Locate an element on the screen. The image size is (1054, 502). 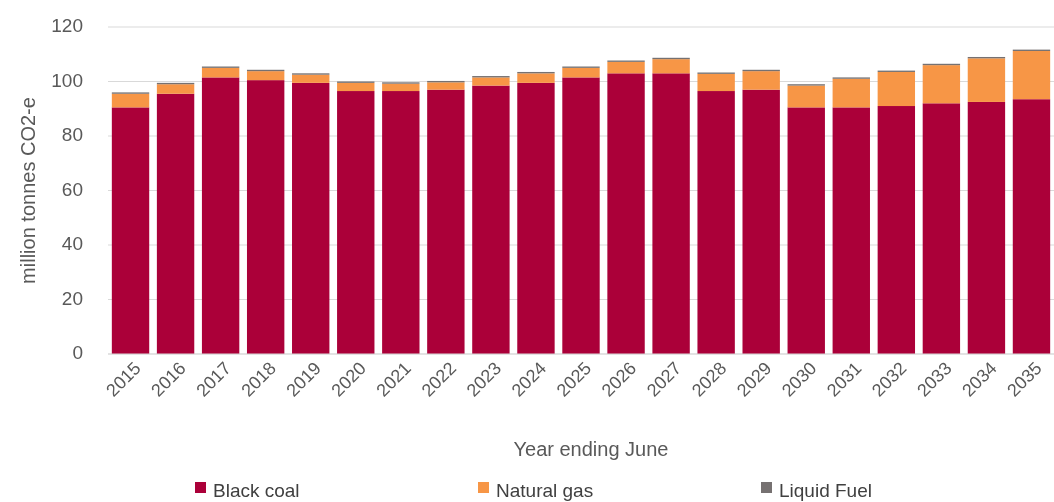
y-axis-title: million tonnes CO2-e is located at coordinates (28, 190).